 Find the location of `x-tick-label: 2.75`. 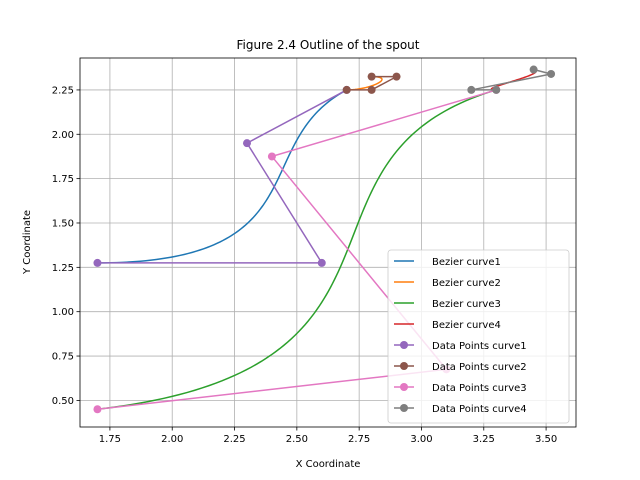

x-tick-label: 2.75 is located at coordinates (359, 439).